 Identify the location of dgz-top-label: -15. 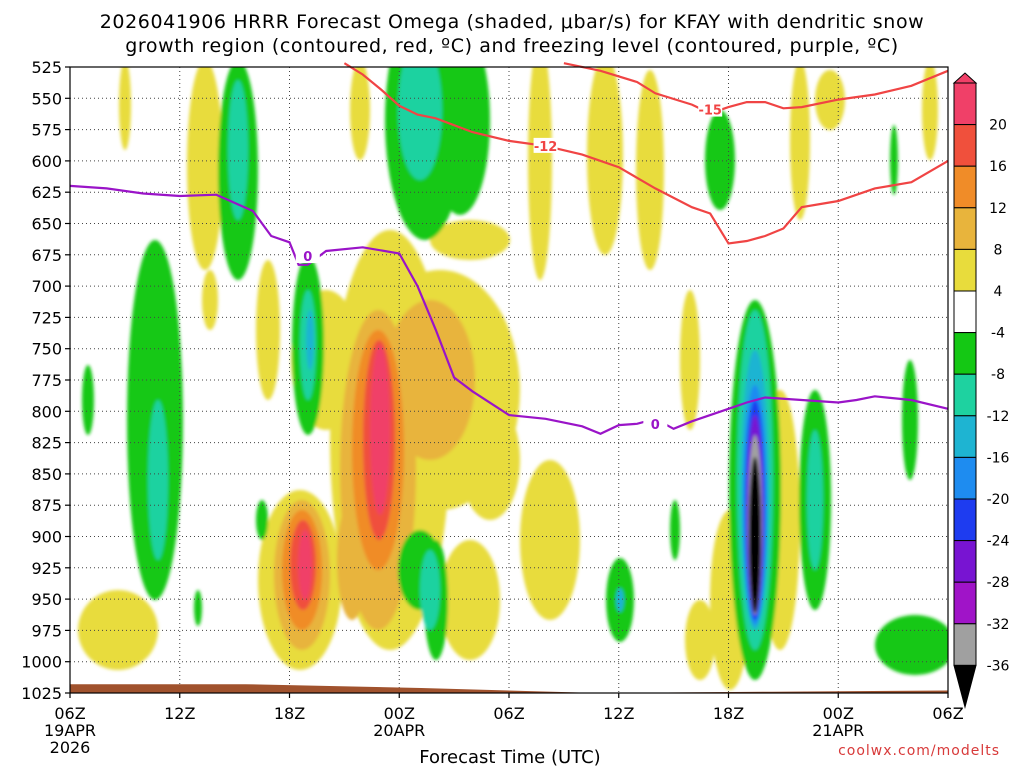
(710, 111).